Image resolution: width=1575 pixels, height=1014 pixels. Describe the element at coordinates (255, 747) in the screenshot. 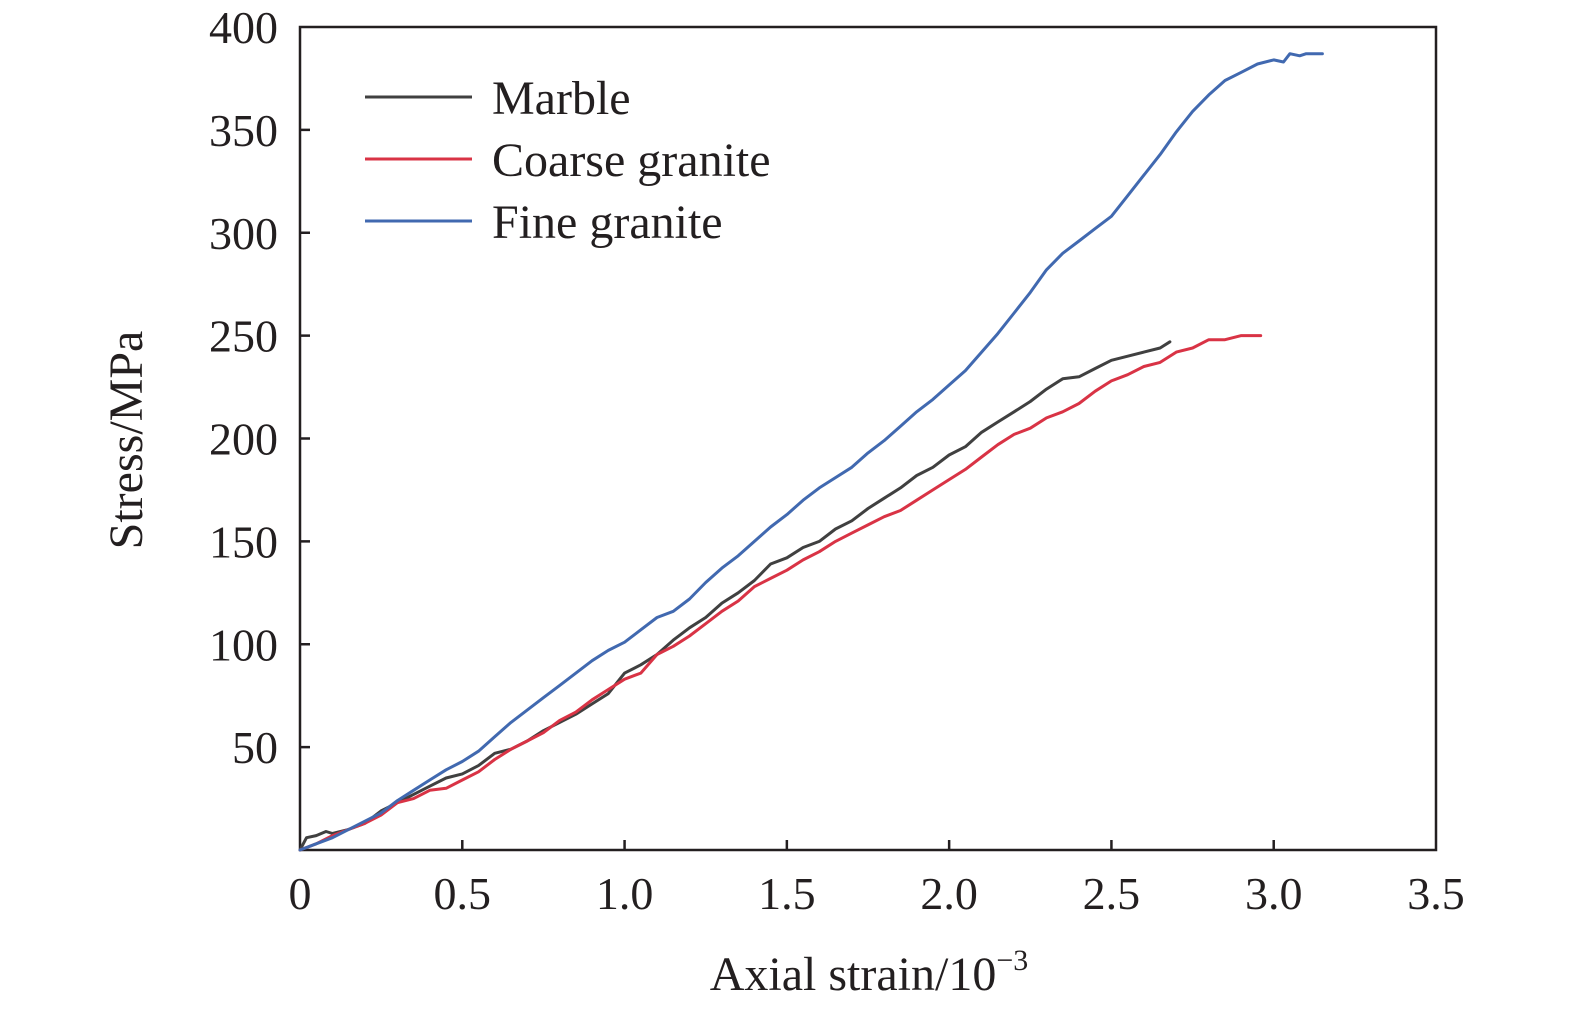

I see `y-tick-label: 50` at that location.